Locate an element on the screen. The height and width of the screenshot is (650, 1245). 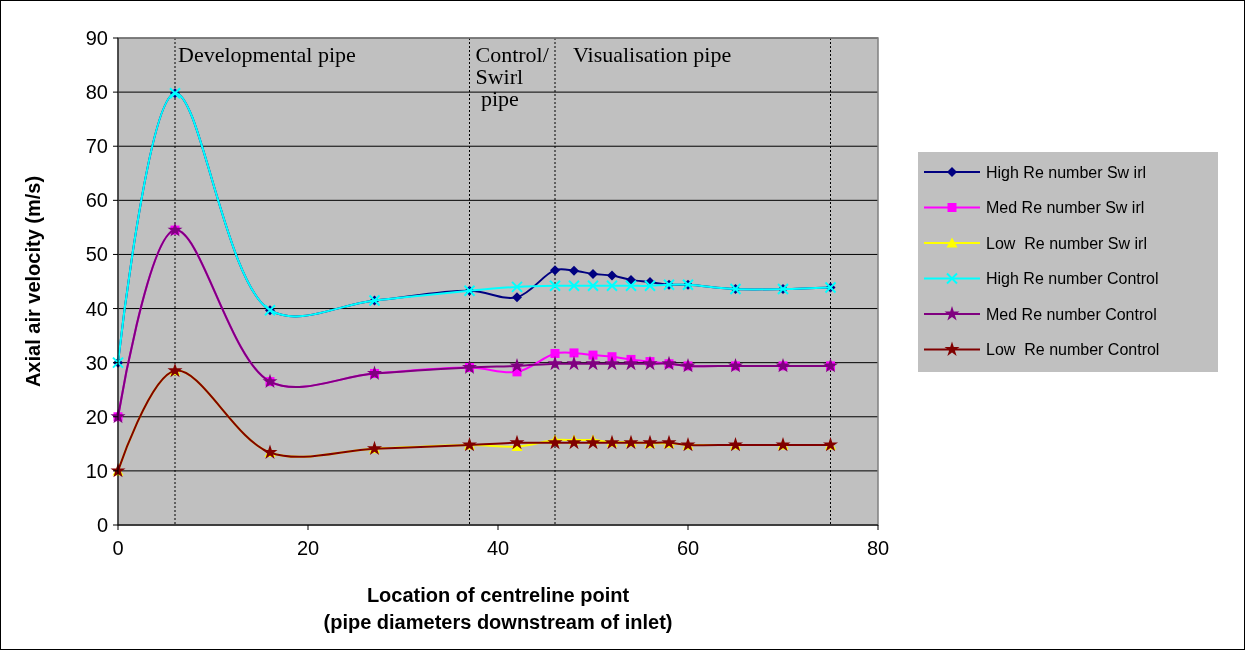
y-tick-label: 90 is located at coordinates (96, 38).